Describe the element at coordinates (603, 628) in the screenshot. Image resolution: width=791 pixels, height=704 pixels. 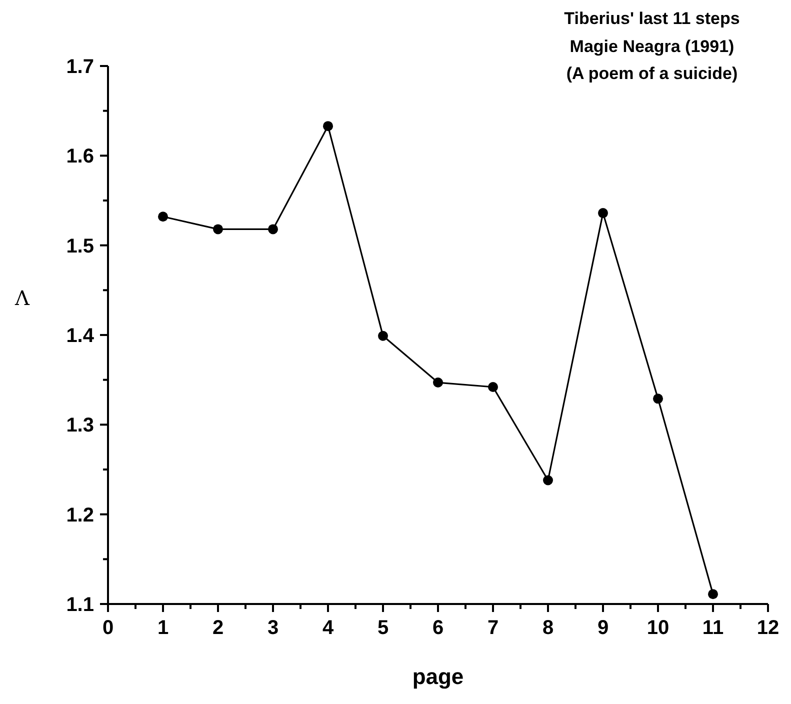
I see `x-tick-label: 9` at that location.